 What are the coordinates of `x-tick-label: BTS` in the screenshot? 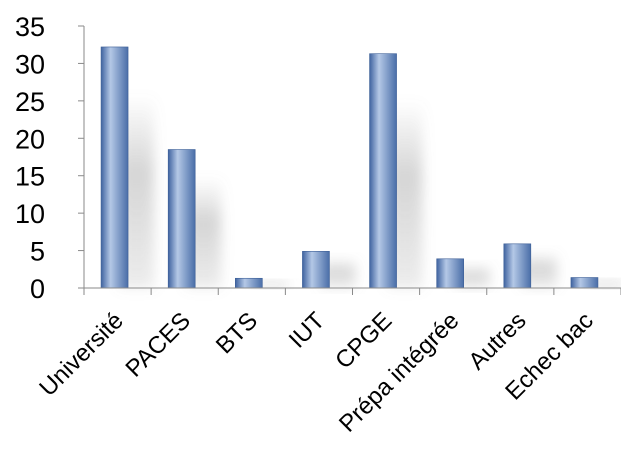 It's located at (237, 333).